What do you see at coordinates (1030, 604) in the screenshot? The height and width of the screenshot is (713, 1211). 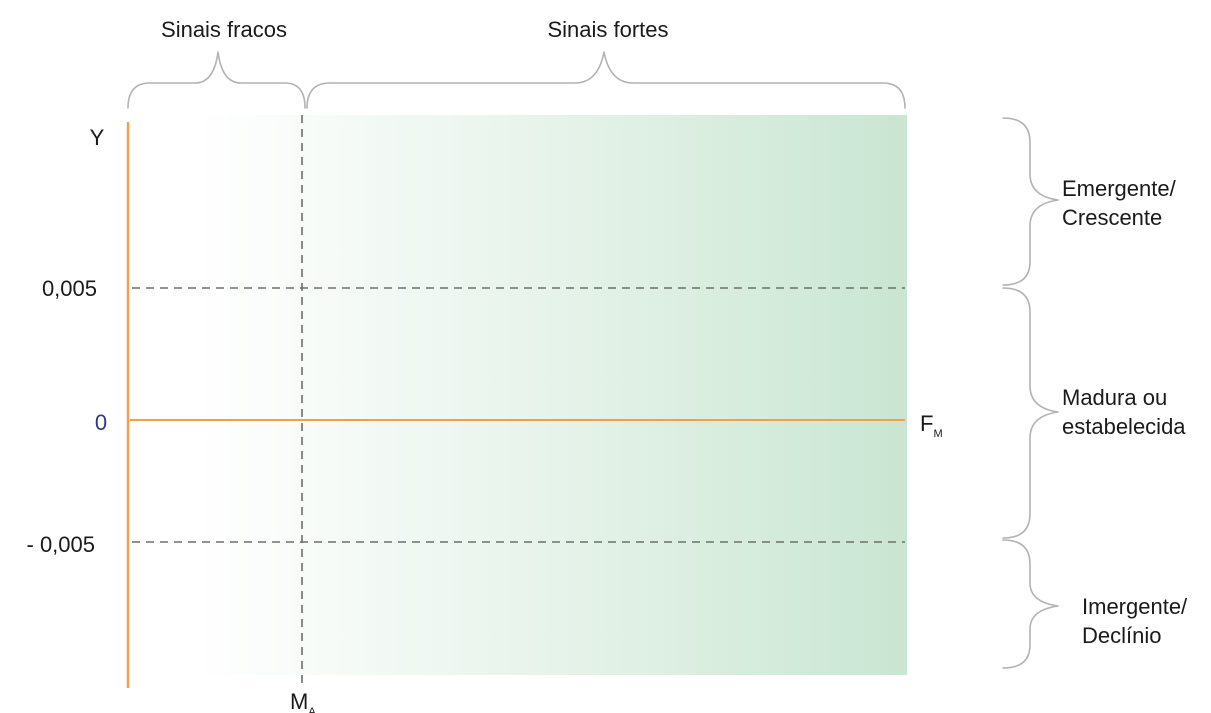 I see `declining-zone-brace` at bounding box center [1030, 604].